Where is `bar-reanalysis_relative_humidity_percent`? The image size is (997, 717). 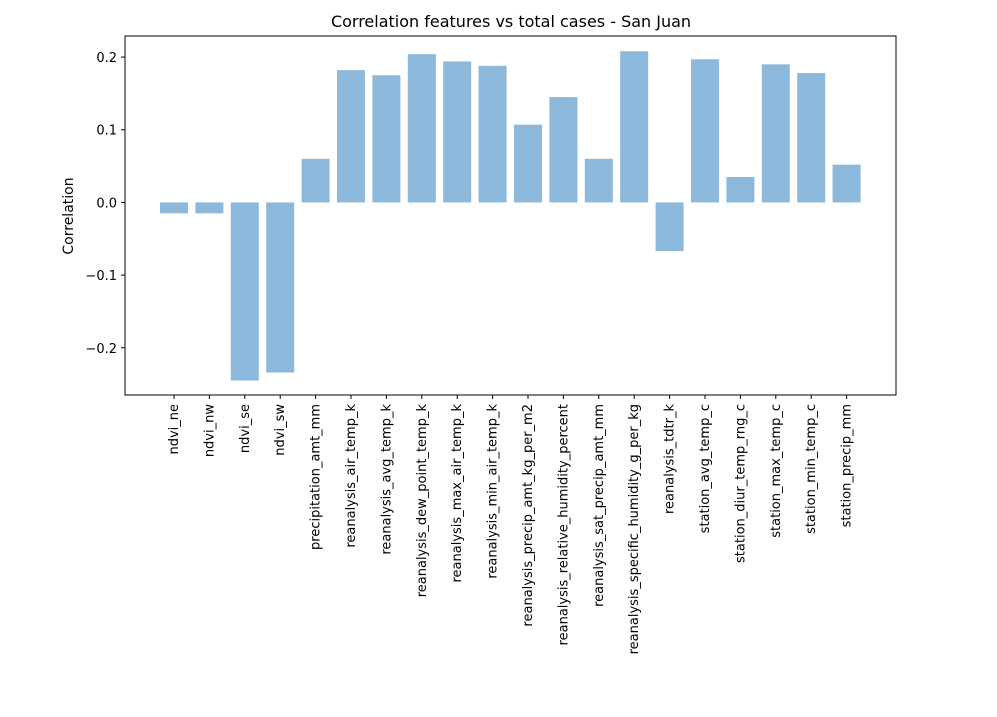
bar-reanalysis_relative_humidity_percent is located at coordinates (563, 150).